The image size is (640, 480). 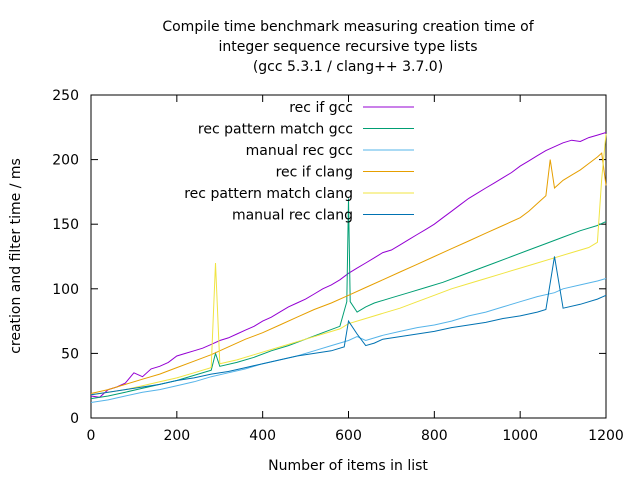 What do you see at coordinates (74, 419) in the screenshot?
I see `y-tick-label: 0` at bounding box center [74, 419].